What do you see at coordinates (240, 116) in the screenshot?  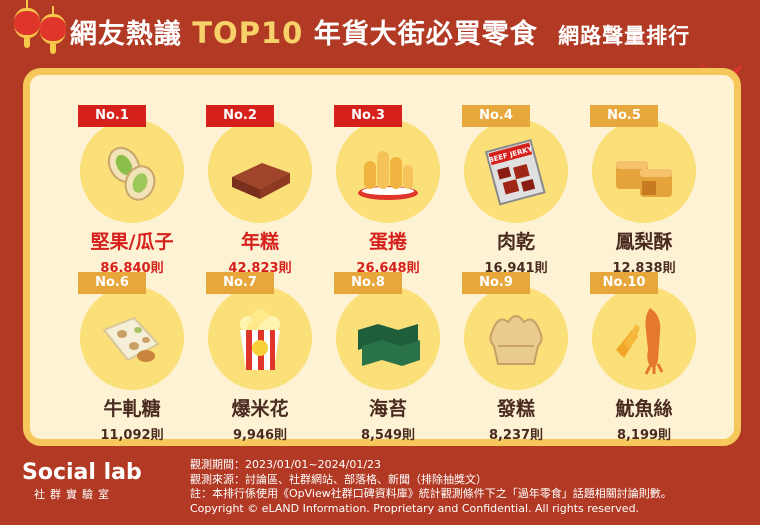 I see `rank-badge: No.2` at bounding box center [240, 116].